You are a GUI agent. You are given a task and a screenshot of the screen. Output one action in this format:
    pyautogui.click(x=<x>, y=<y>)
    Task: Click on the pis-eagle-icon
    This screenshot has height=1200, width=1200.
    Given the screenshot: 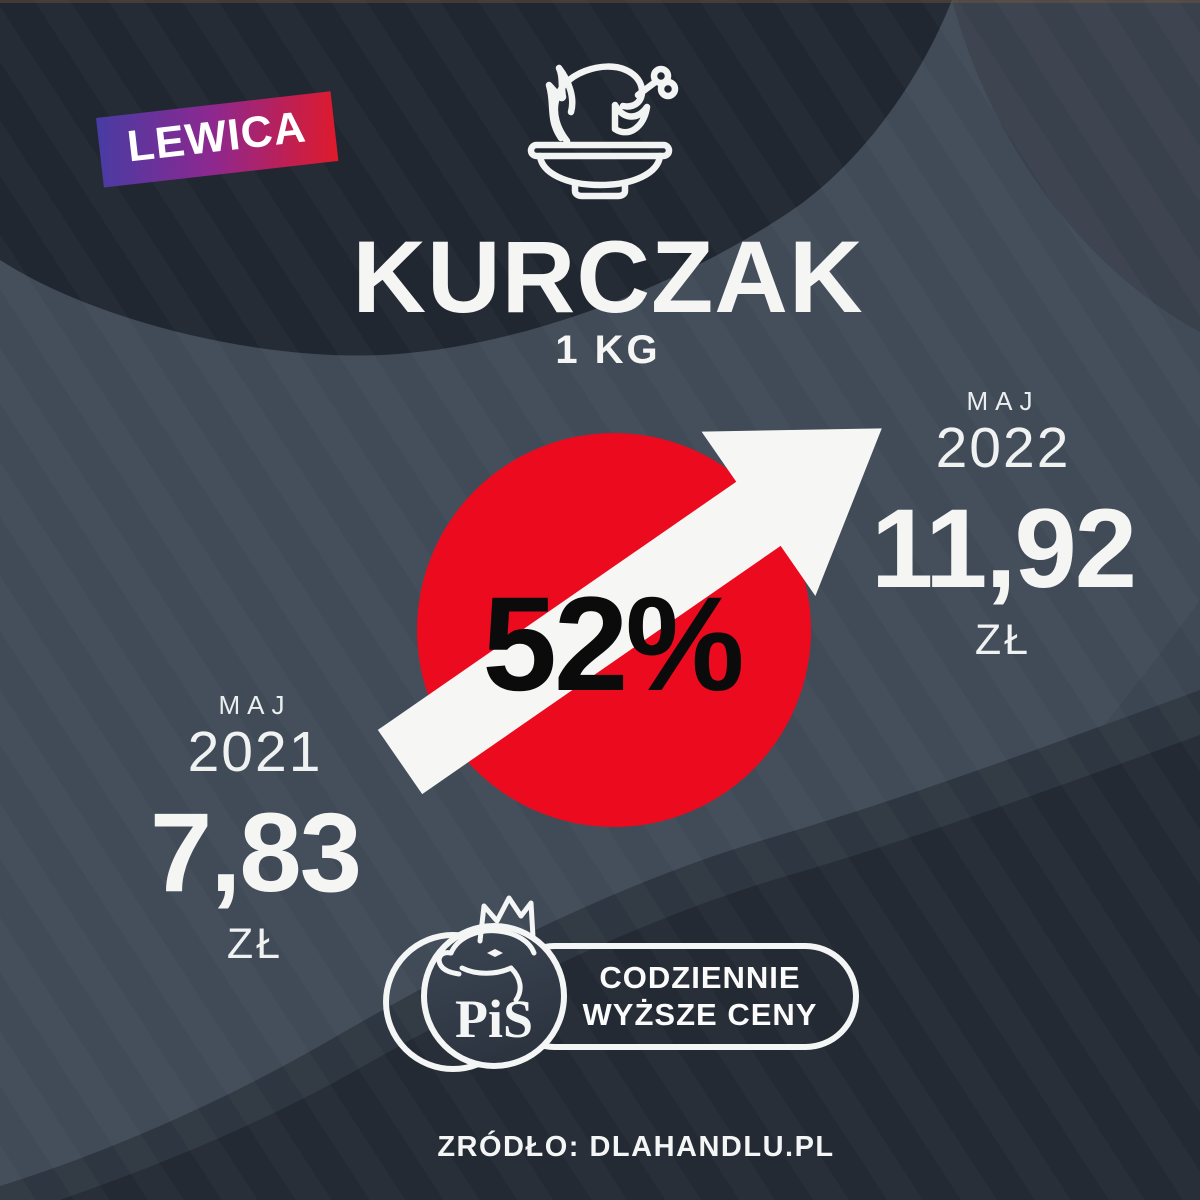 What is the action you would take?
    pyautogui.click(x=486, y=949)
    